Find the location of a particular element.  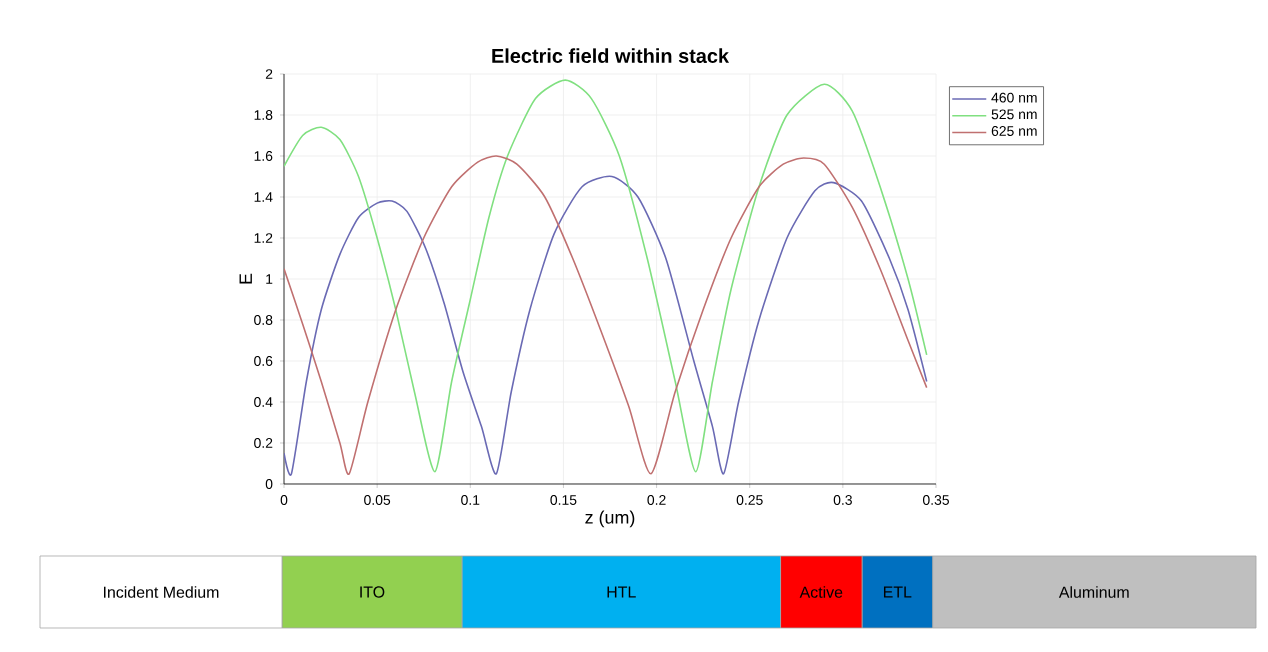

x-axis-title: z (um) is located at coordinates (610, 519).